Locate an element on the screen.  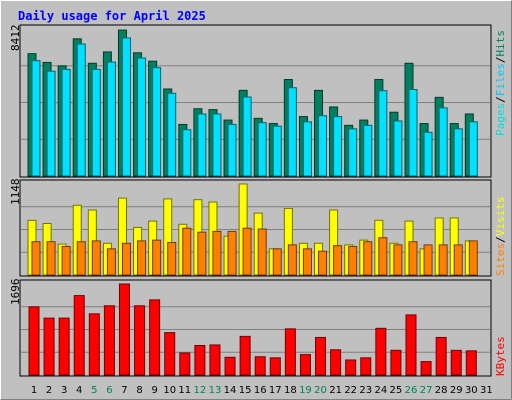
chart-title: Daily usage for April 2025 is located at coordinates (112, 16).